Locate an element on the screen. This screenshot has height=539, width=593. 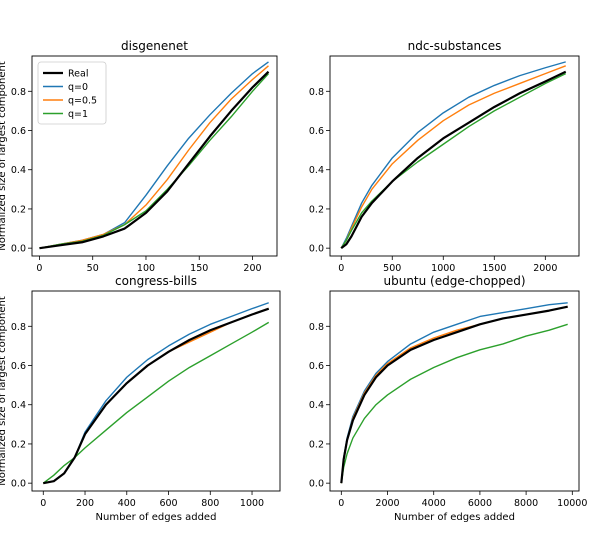
legend-label: Real is located at coordinates (78, 74).